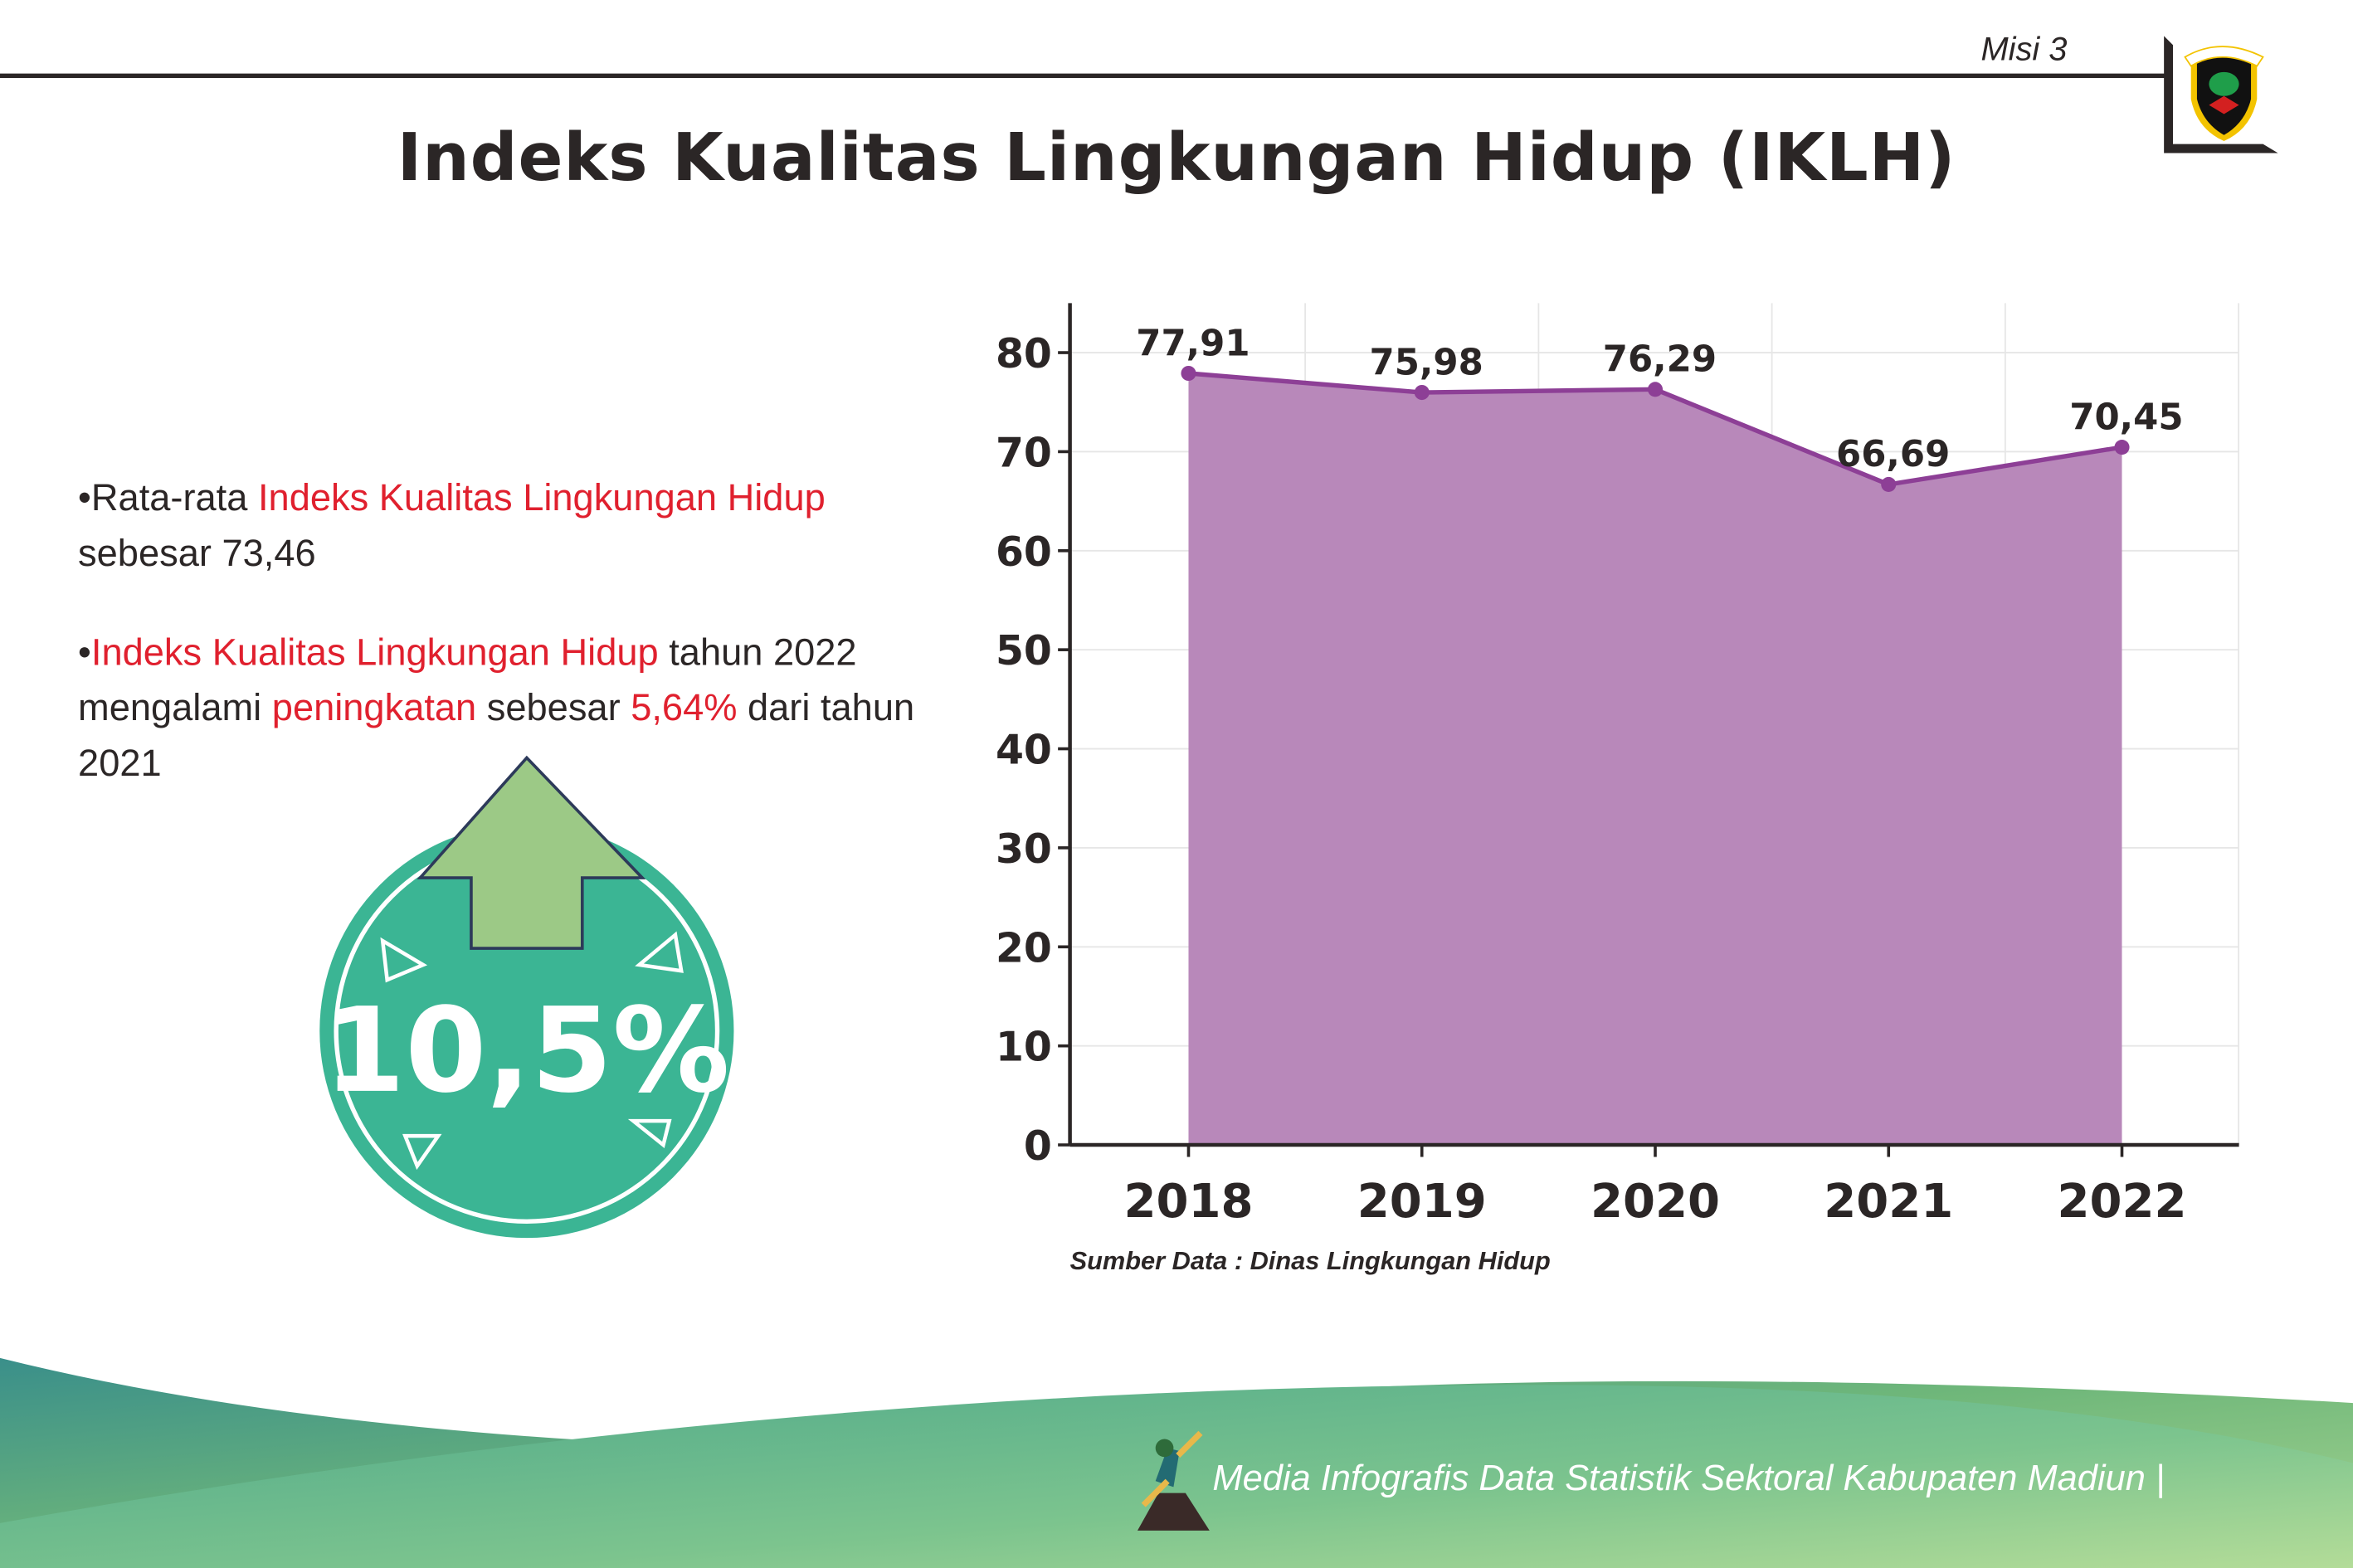 The width and height of the screenshot is (2353, 1568). I want to click on header-rule, so click(1084, 76).